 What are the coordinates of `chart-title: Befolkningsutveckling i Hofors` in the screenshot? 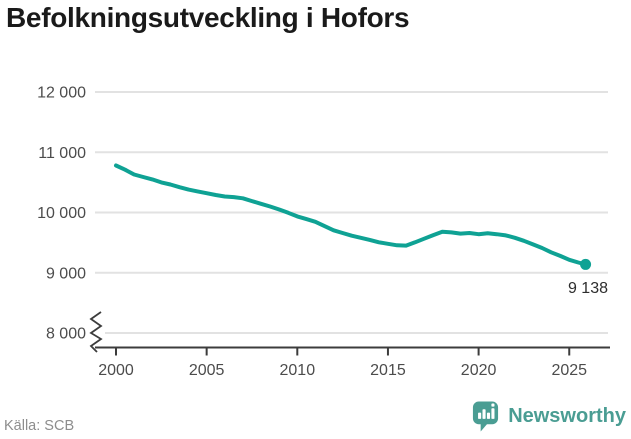 It's located at (208, 17).